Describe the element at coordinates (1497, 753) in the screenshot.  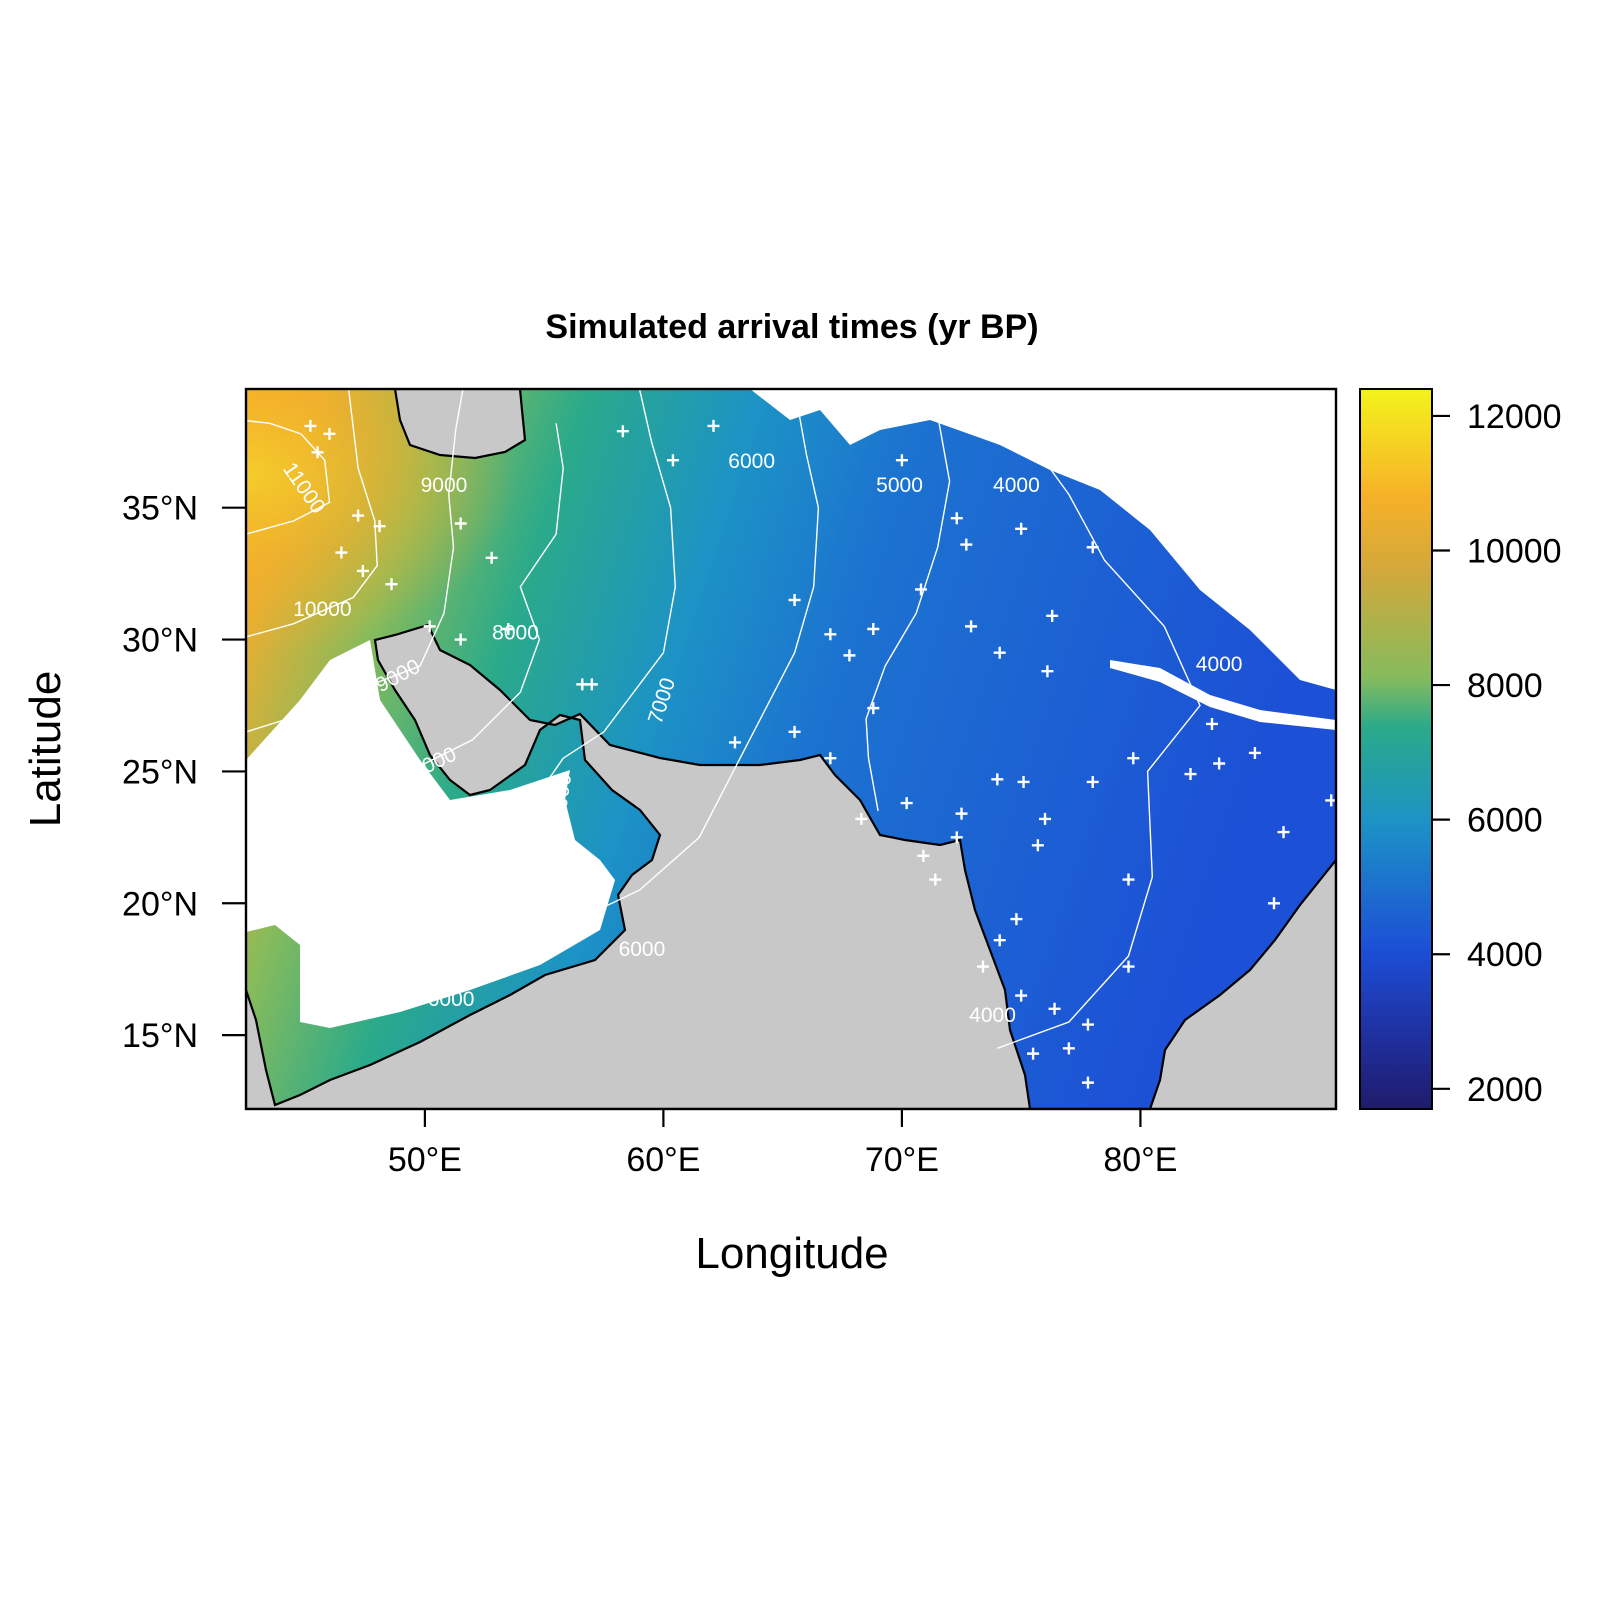
I see `colorbar-ticks: 2000 4000 6000 8000 10000 12000` at that location.